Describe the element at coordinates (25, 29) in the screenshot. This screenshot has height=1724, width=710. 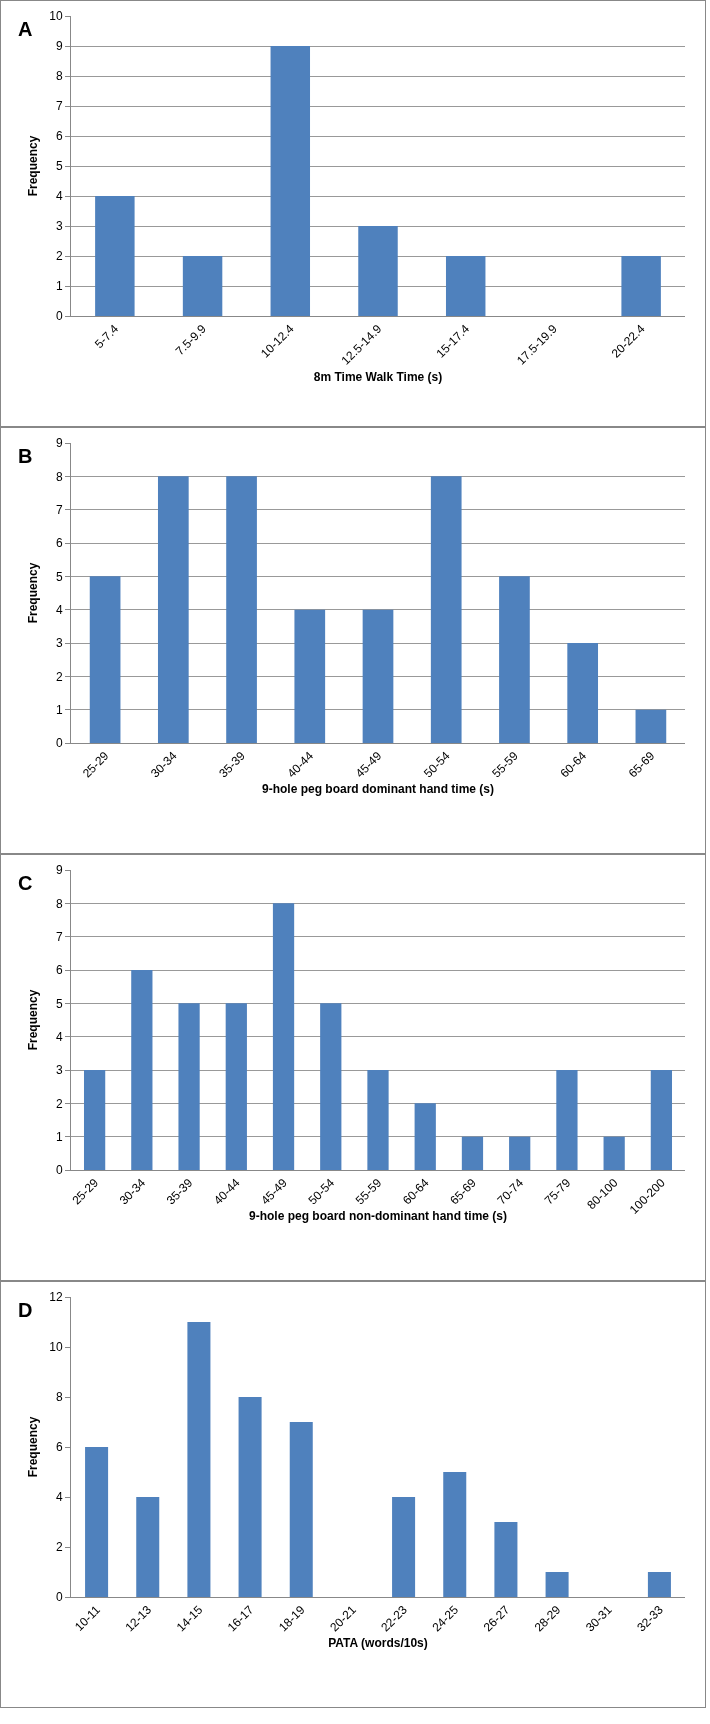
I see `chart-title: A` at that location.